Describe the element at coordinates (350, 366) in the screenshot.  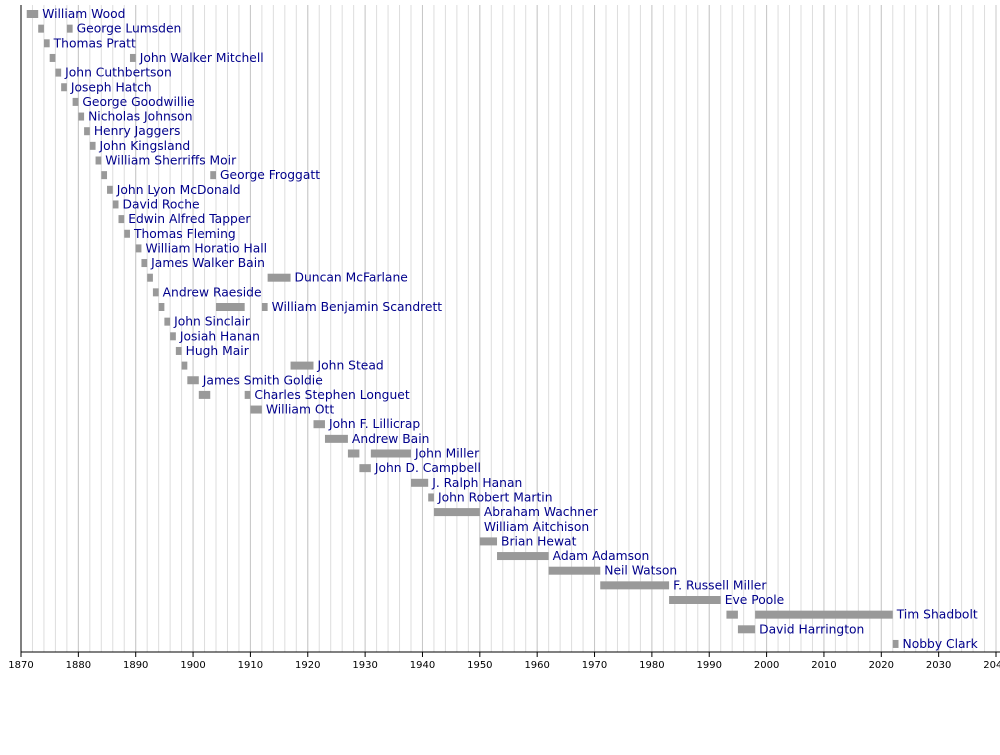
I see `mayor-name: John Stead` at that location.